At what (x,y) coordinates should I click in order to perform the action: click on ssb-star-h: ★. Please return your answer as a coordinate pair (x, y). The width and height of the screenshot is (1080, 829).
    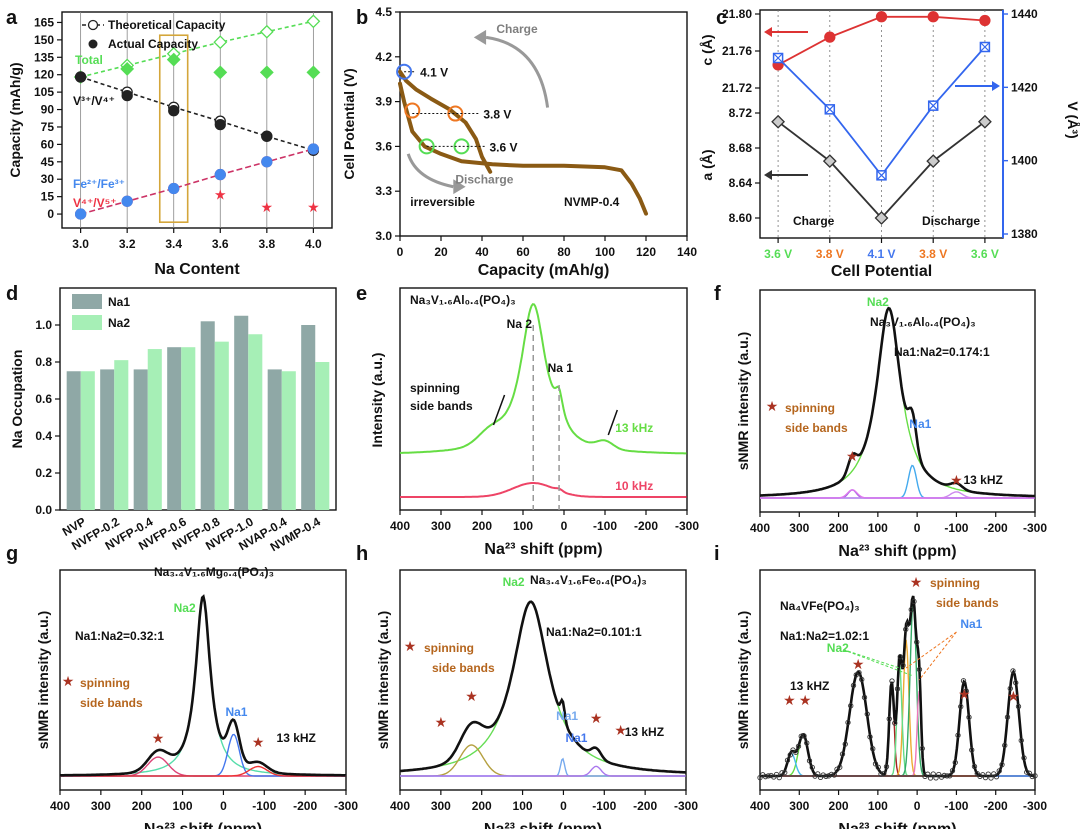
    Looking at the image, I should click on (441, 722).